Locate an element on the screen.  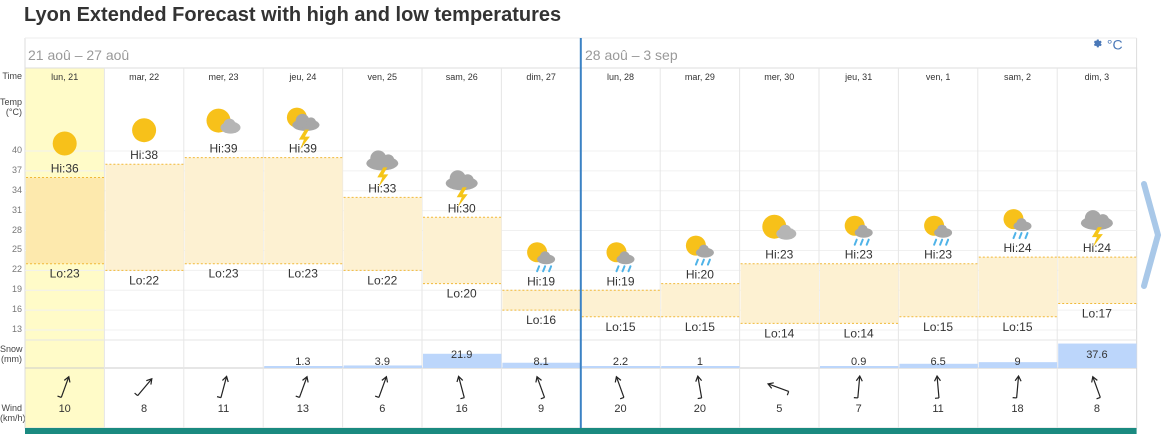
wind-speed-label: 10 is located at coordinates (65, 409).